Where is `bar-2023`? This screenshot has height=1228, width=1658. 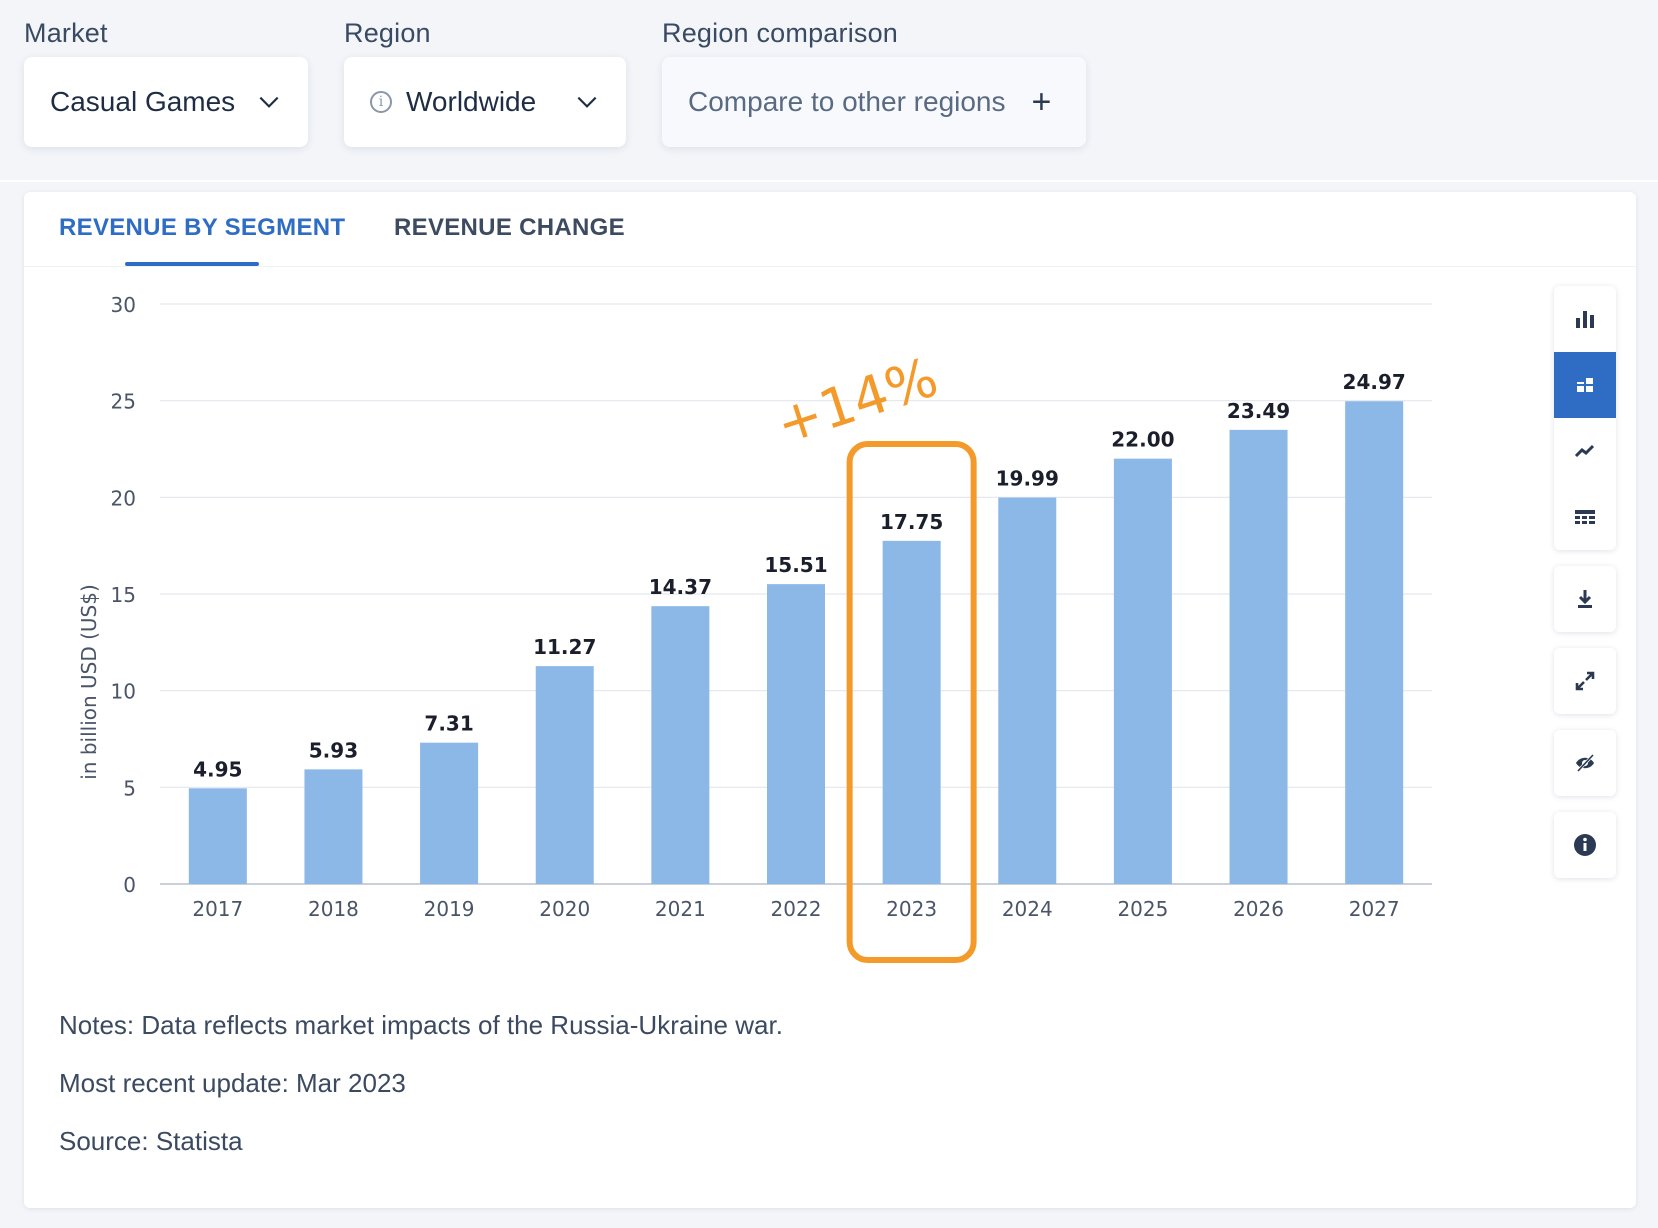
bar-2023 is located at coordinates (911, 712).